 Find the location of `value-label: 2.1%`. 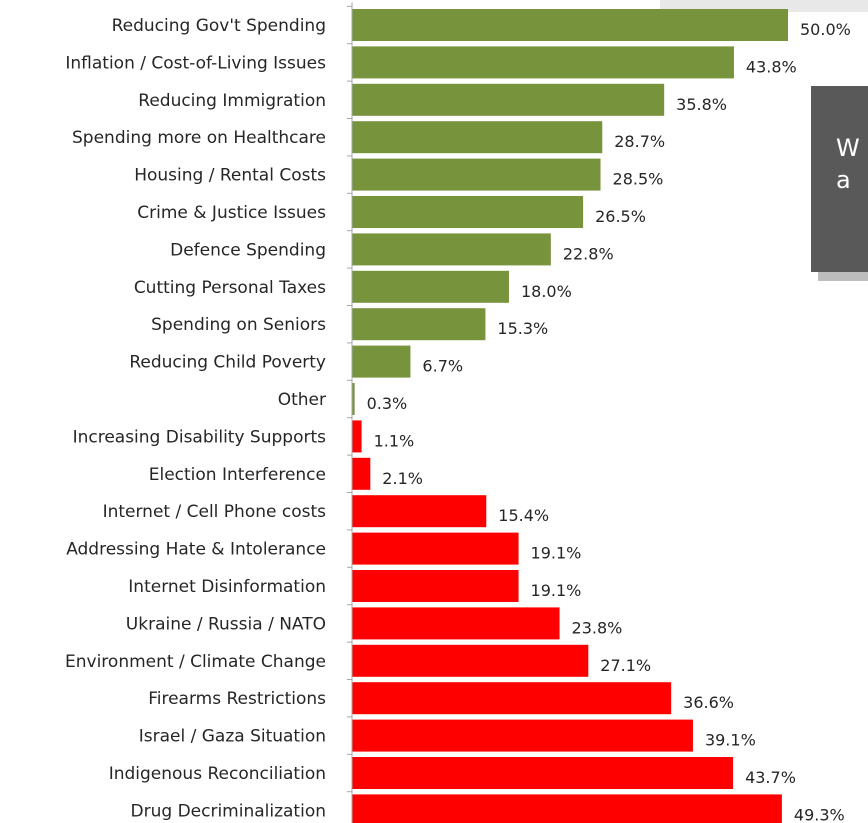

value-label: 2.1% is located at coordinates (402, 478).